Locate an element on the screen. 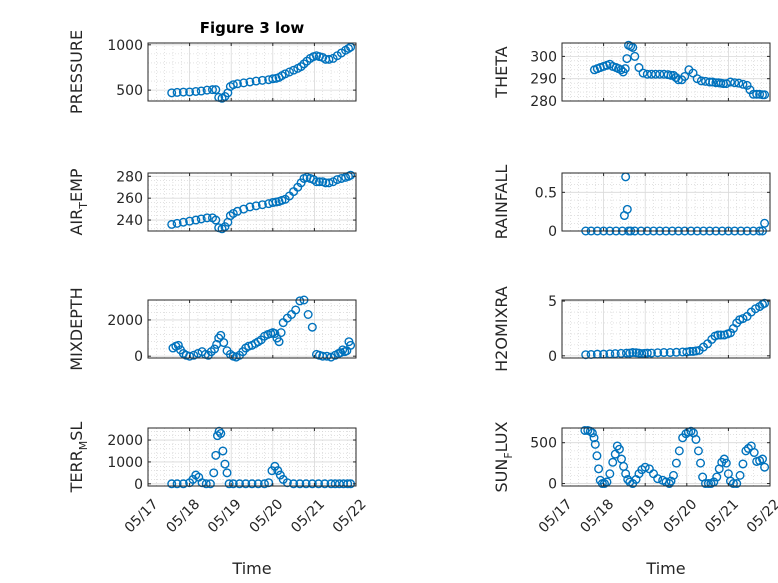  y-axis-label: H2OMIXRA is located at coordinates (501, 329).